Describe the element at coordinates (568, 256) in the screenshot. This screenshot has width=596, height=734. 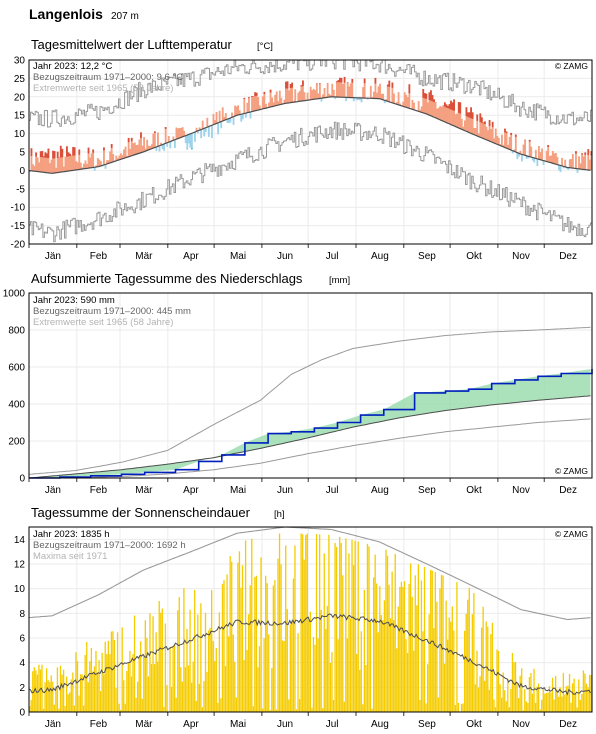
I see `x-tick-label: Dez` at that location.